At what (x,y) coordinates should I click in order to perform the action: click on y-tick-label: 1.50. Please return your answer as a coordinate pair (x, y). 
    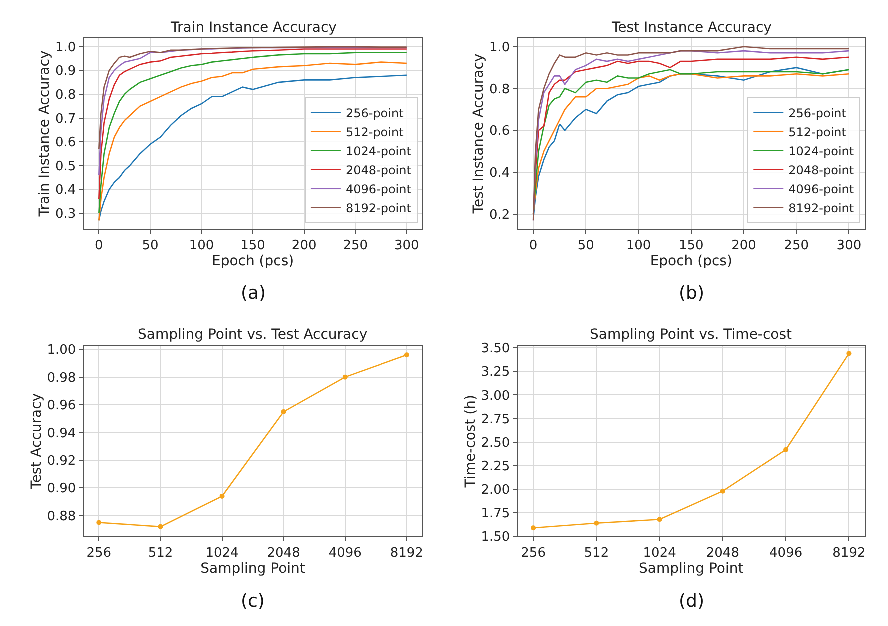
    Looking at the image, I should click on (495, 538).